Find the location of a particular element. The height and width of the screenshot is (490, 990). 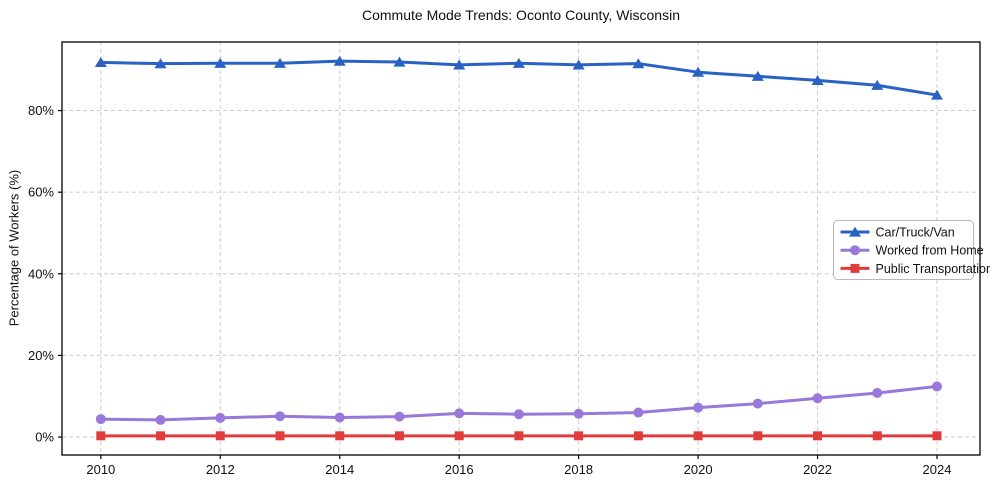

y-tick-label: 0% is located at coordinates (44, 437).